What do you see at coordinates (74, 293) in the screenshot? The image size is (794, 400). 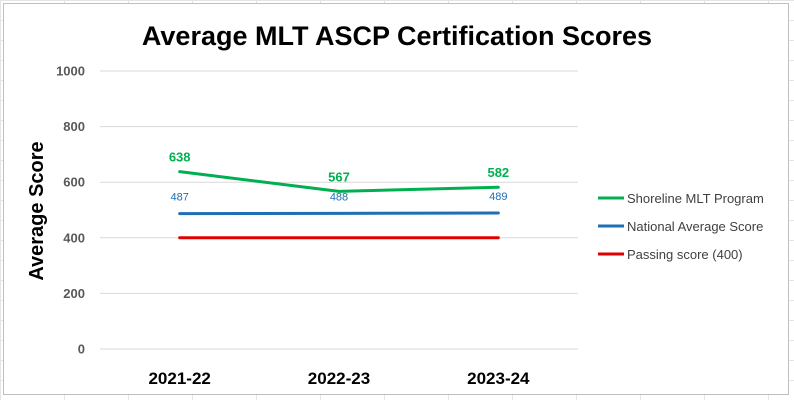 I see `y-tick-label: 200` at bounding box center [74, 293].